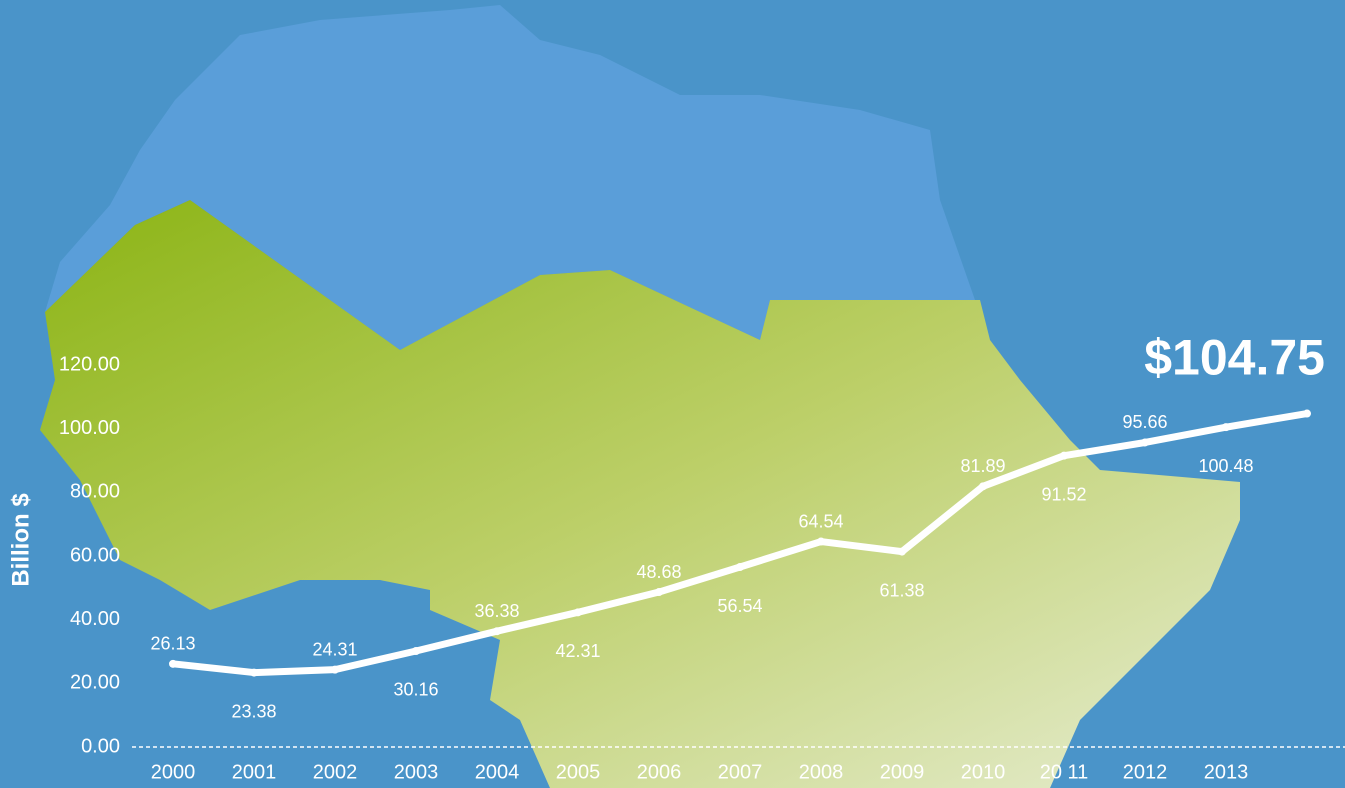  What do you see at coordinates (172, 644) in the screenshot?
I see `value-label: 26.13` at bounding box center [172, 644].